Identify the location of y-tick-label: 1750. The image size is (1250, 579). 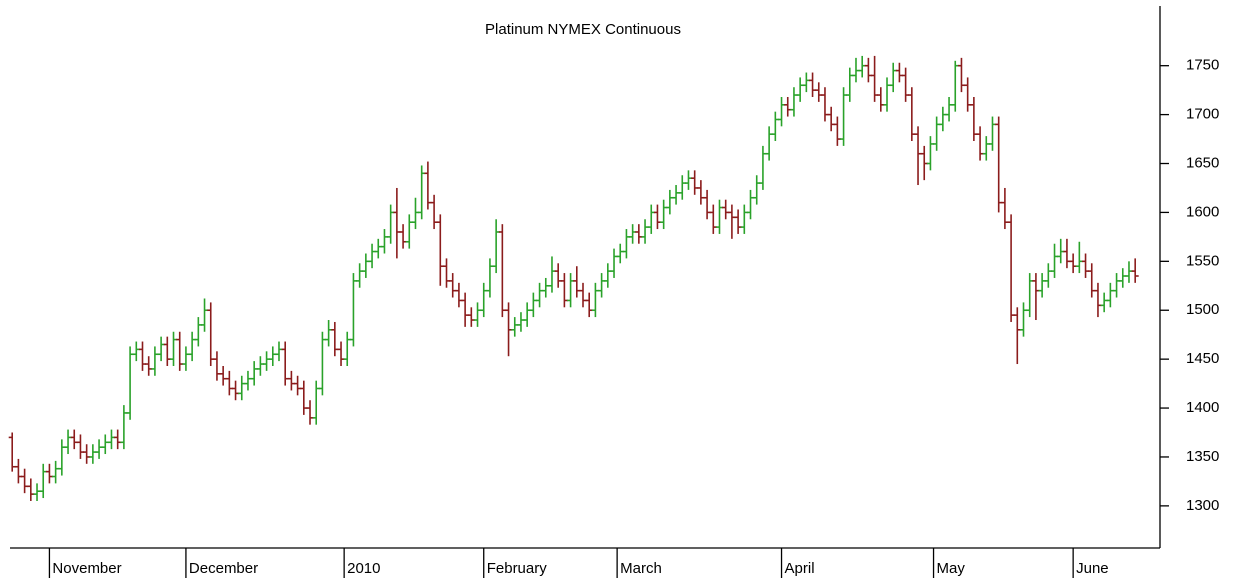
(1202, 65).